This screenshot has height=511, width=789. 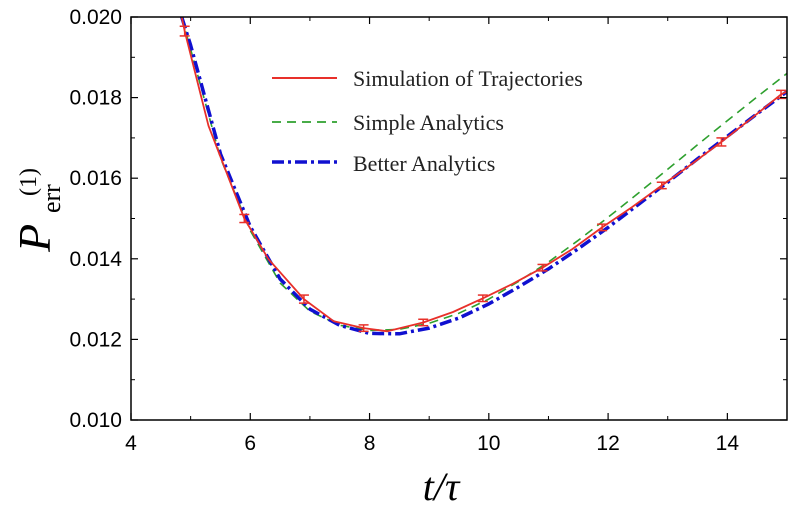 I want to click on y-tick-label: 0.014, so click(x=95, y=259).